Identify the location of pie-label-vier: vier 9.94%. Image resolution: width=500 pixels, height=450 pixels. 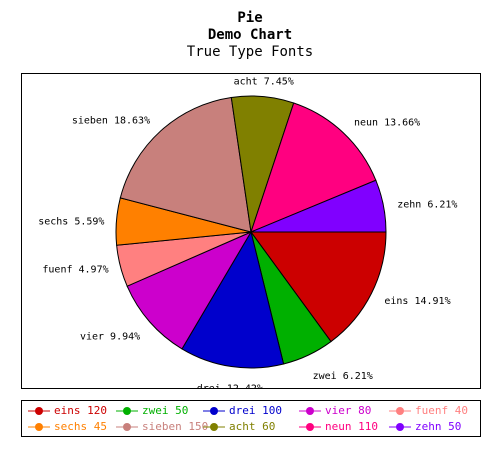
(110, 336).